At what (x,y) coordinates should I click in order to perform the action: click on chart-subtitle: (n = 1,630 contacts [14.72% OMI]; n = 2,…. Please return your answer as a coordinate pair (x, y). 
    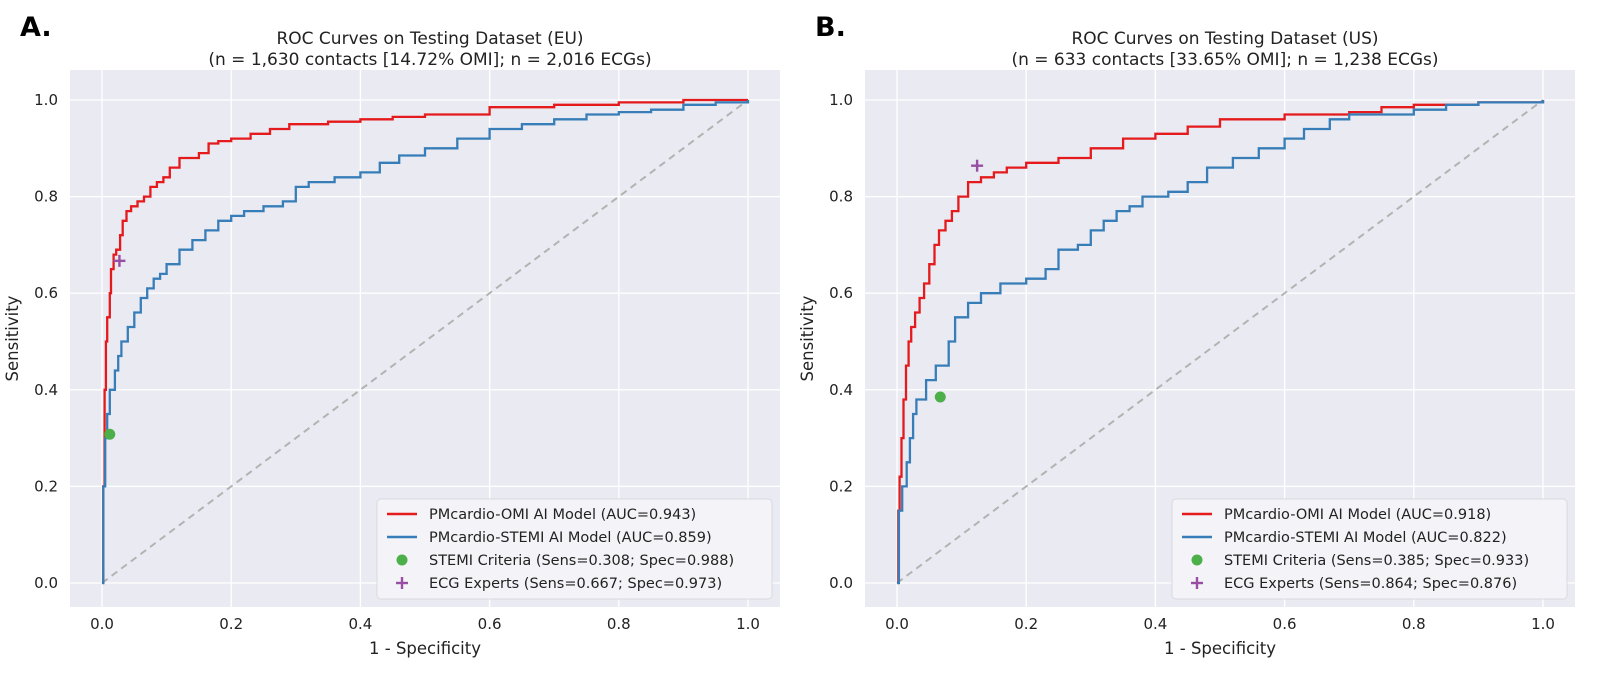
    Looking at the image, I should click on (429, 60).